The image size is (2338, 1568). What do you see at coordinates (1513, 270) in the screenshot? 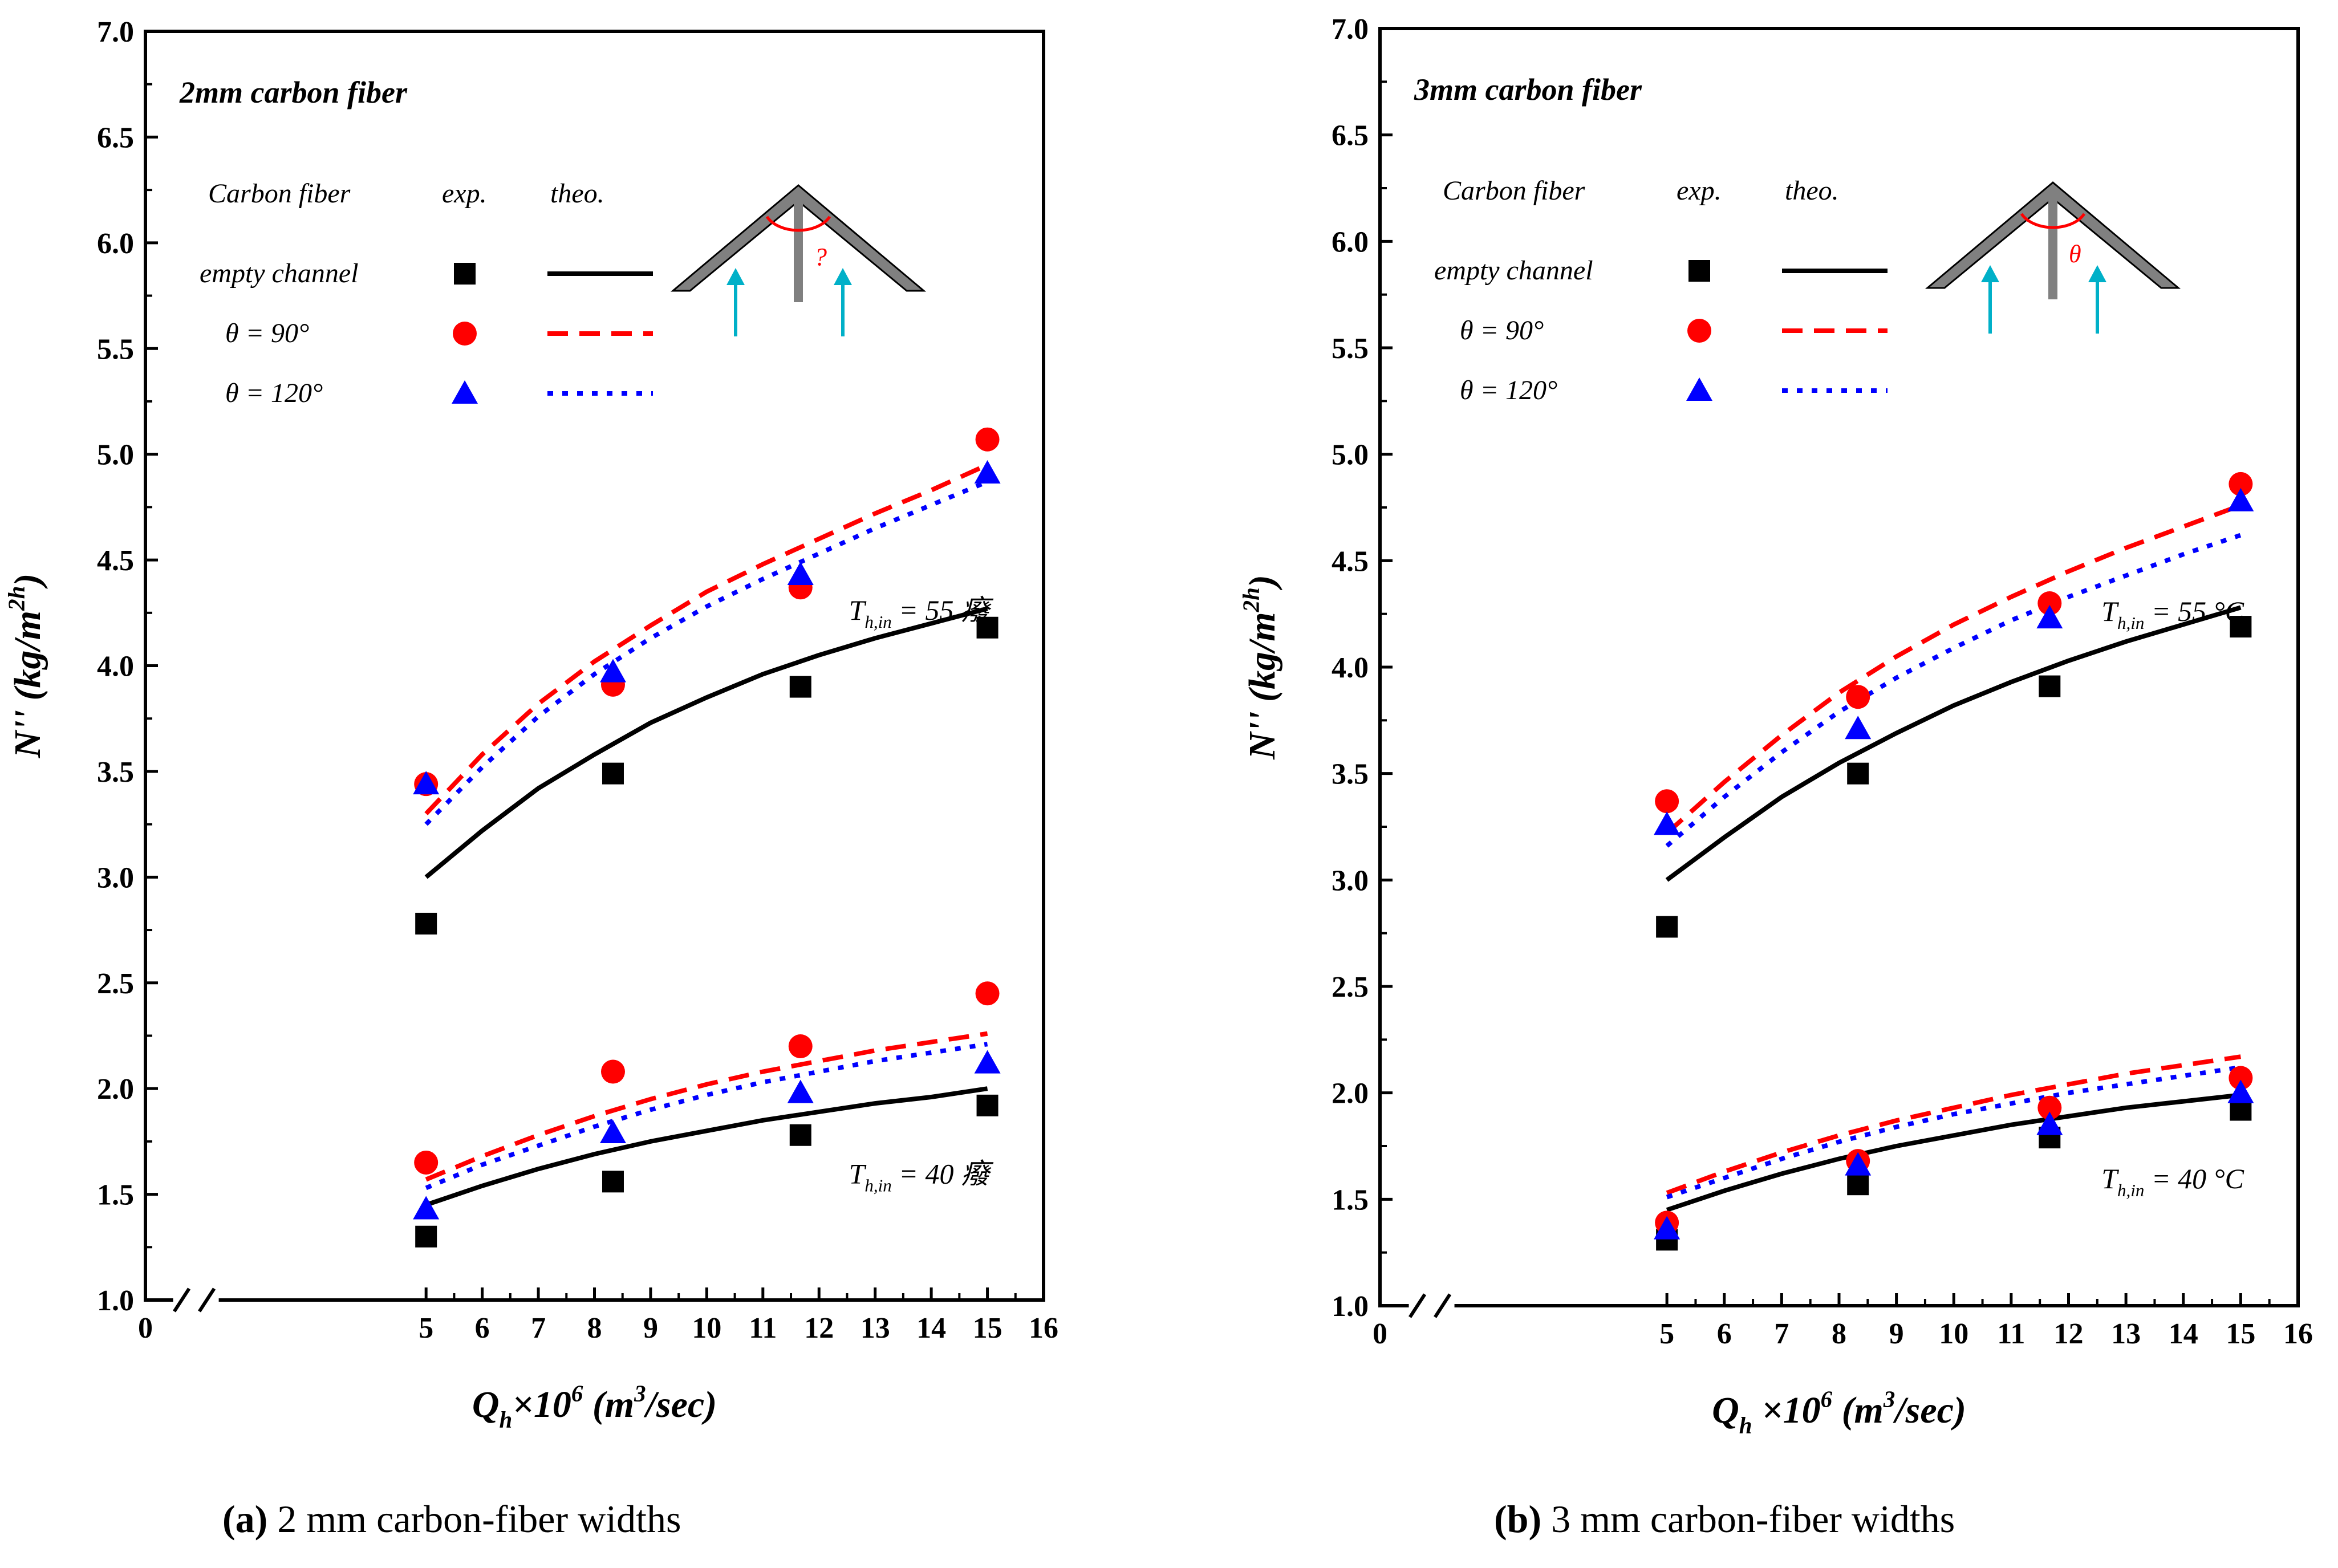
I see `panel-b-legend-label-0: empty channel` at bounding box center [1513, 270].